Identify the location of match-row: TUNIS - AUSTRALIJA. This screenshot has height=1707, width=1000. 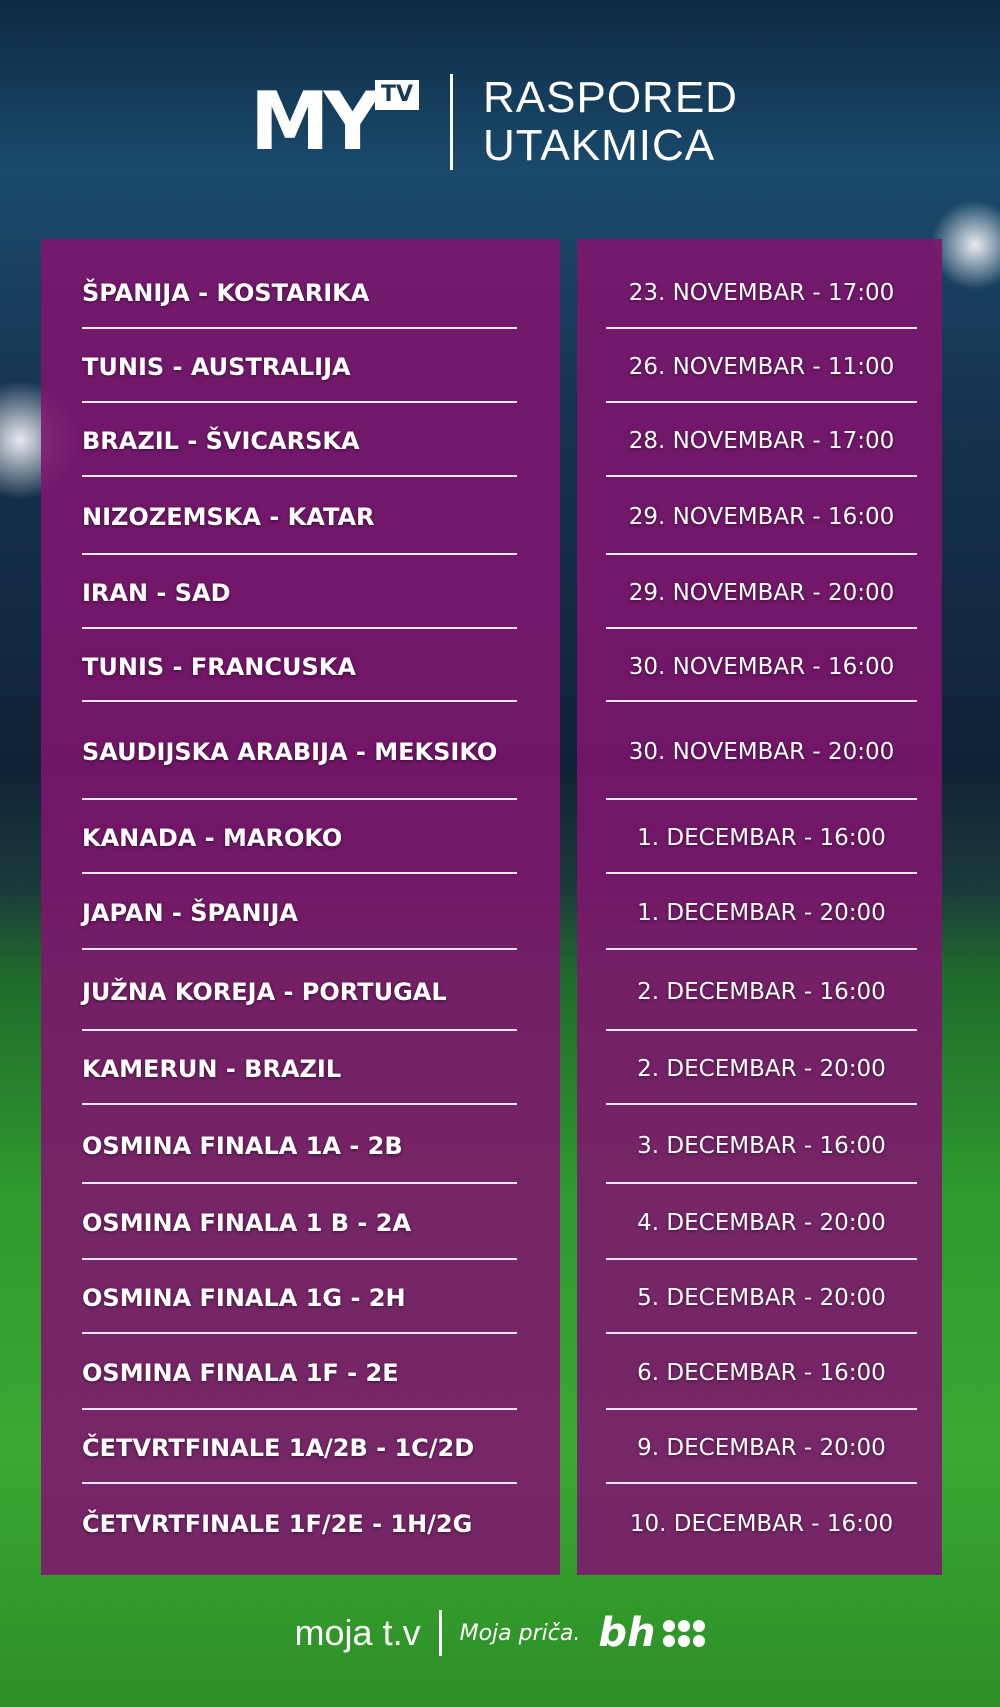
(299, 368).